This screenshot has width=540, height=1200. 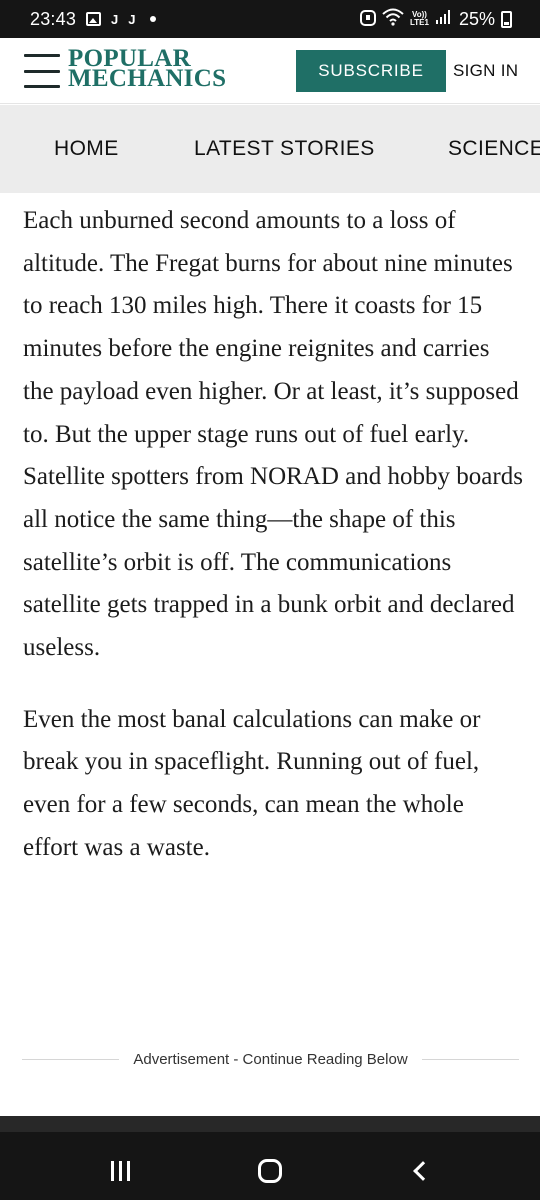 What do you see at coordinates (368, 19) in the screenshot?
I see `alarm-icon` at bounding box center [368, 19].